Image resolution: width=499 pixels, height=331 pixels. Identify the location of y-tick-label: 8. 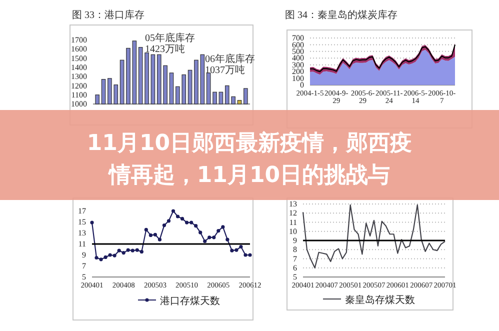
(295, 249).